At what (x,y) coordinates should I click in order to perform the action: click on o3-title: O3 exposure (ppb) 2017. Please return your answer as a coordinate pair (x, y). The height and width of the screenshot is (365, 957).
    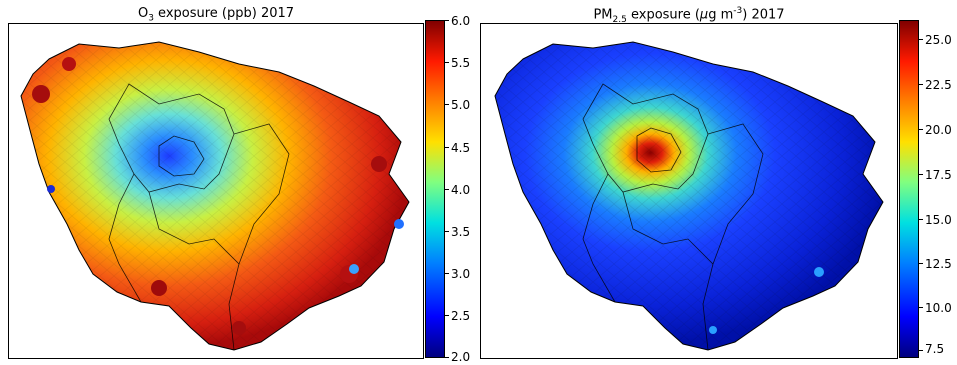
    Looking at the image, I should click on (216, 15).